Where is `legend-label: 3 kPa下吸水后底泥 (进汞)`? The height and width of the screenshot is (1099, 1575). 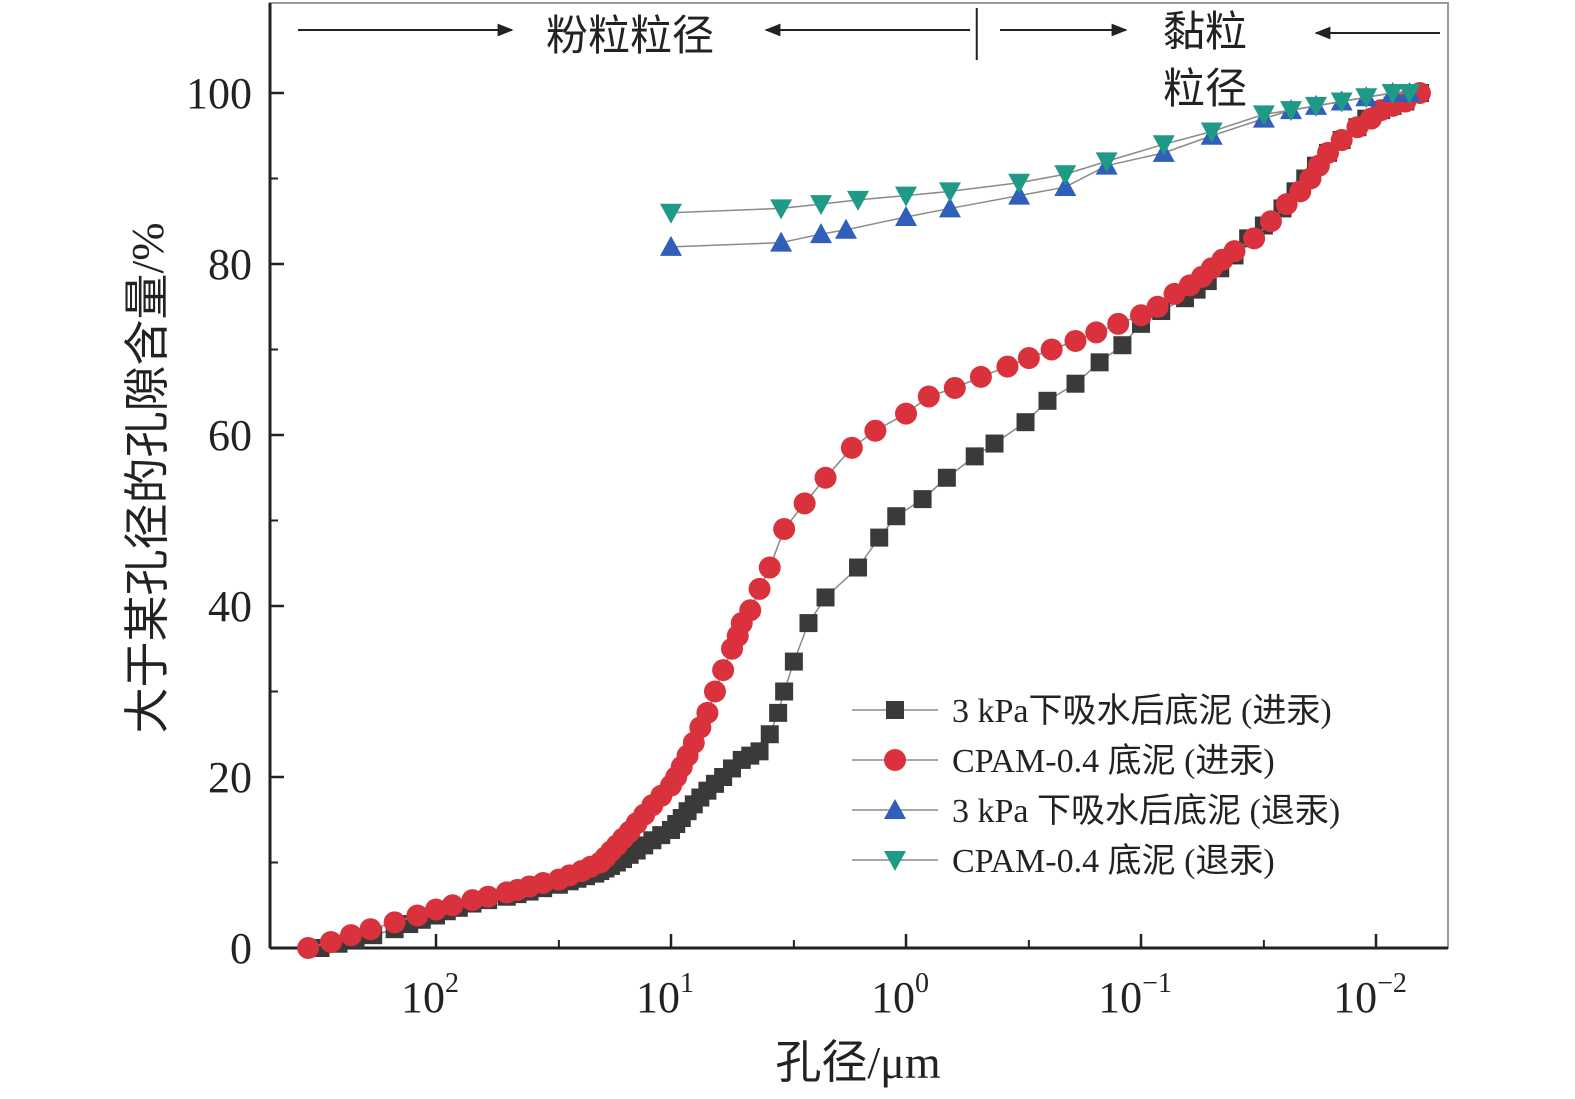
legend-label: 3 kPa下吸水后底泥 (进汞) is located at coordinates (1142, 711).